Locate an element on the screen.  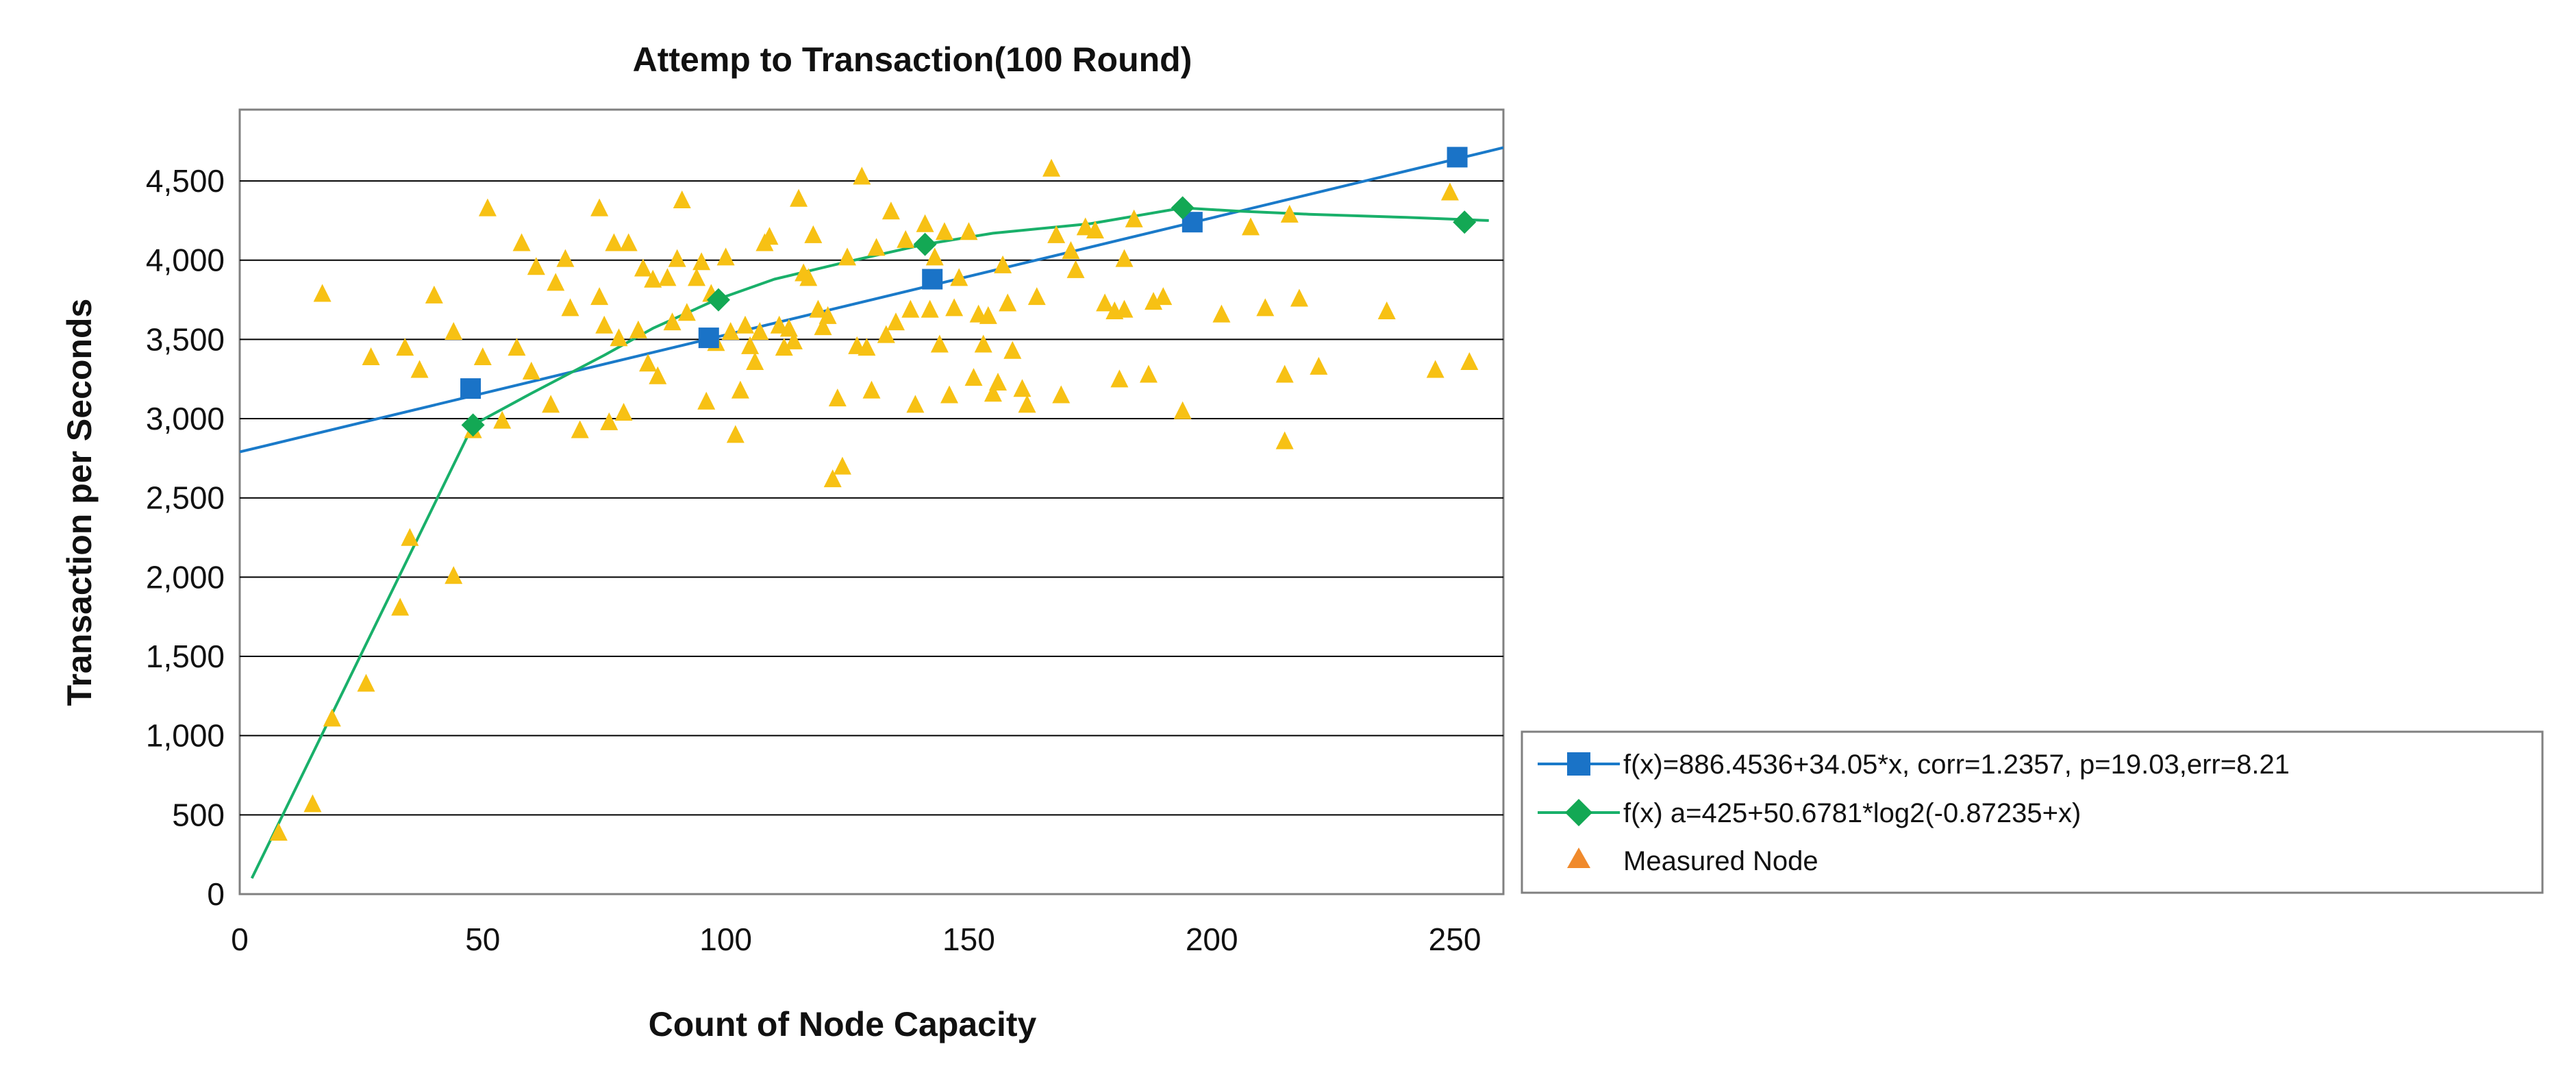
x-tick-label: 200 is located at coordinates (1212, 939).